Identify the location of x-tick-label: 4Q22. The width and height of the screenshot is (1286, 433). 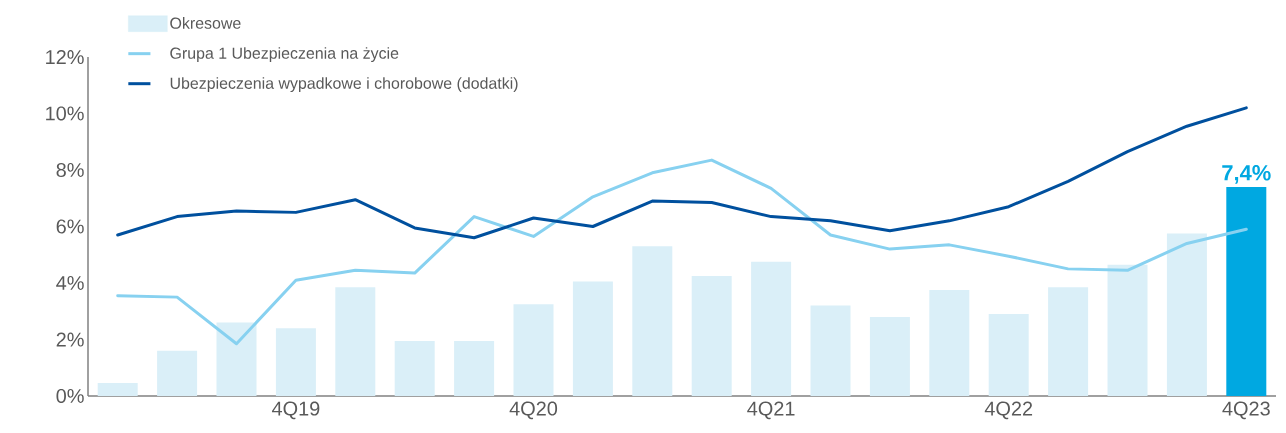
(1008, 410).